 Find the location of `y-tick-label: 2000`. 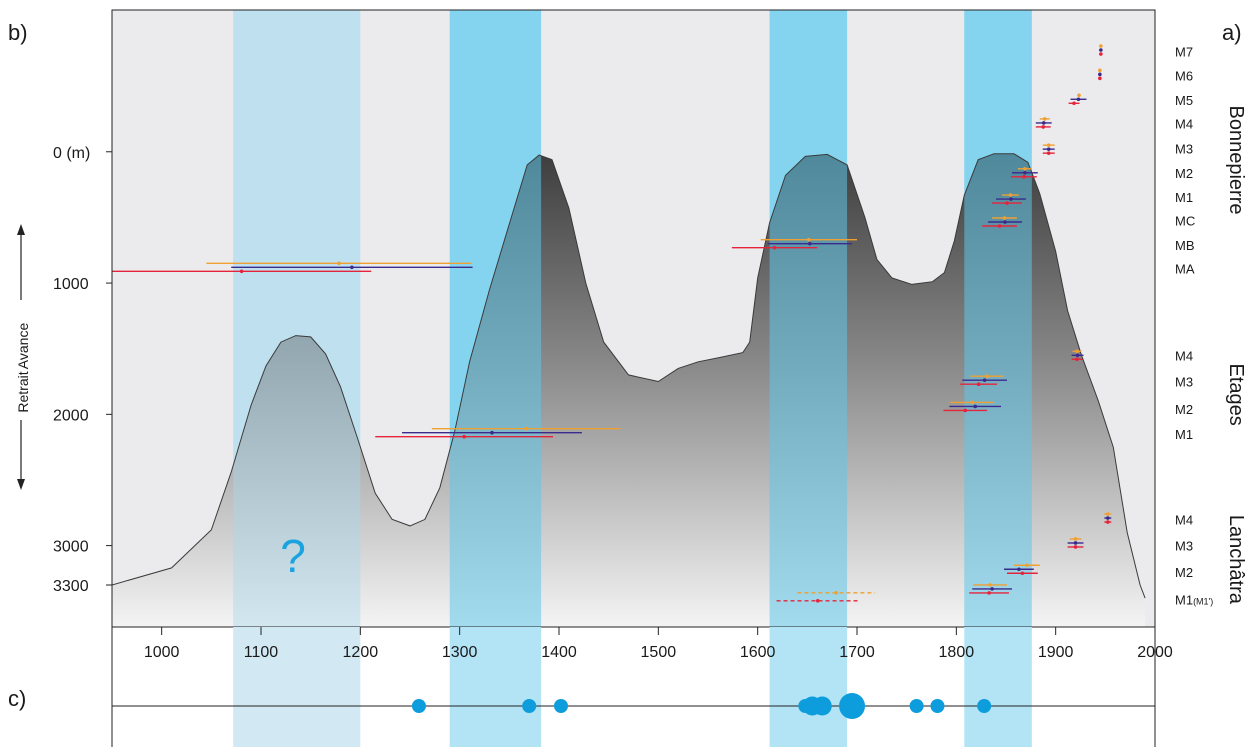

y-tick-label: 2000 is located at coordinates (71, 415).